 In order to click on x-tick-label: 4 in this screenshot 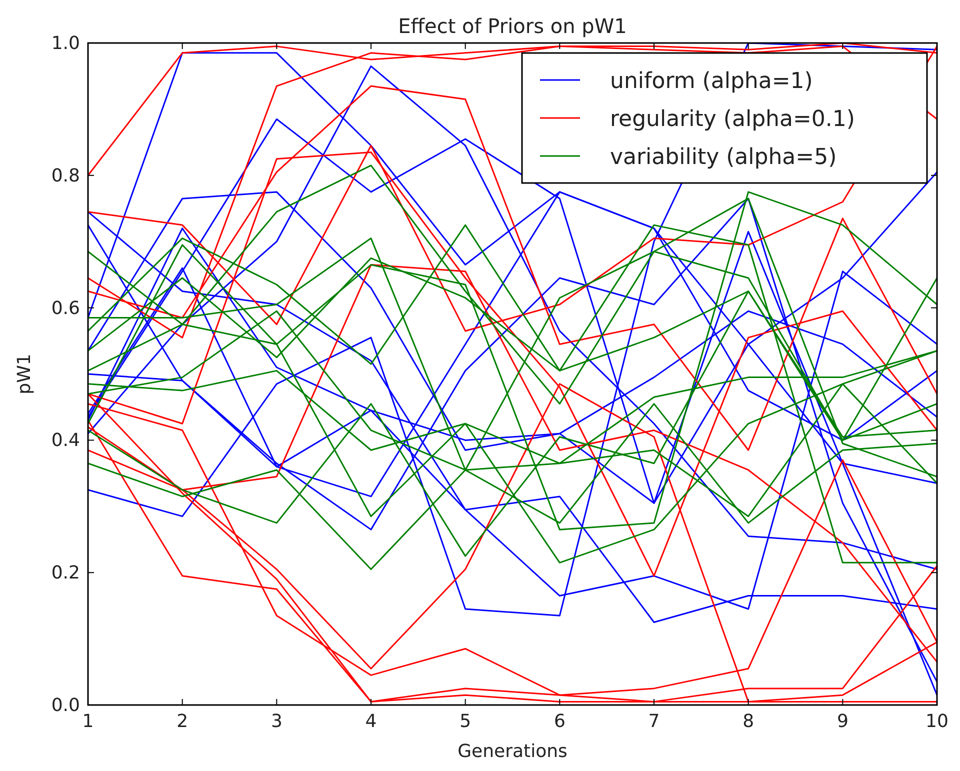, I will do `click(371, 721)`.